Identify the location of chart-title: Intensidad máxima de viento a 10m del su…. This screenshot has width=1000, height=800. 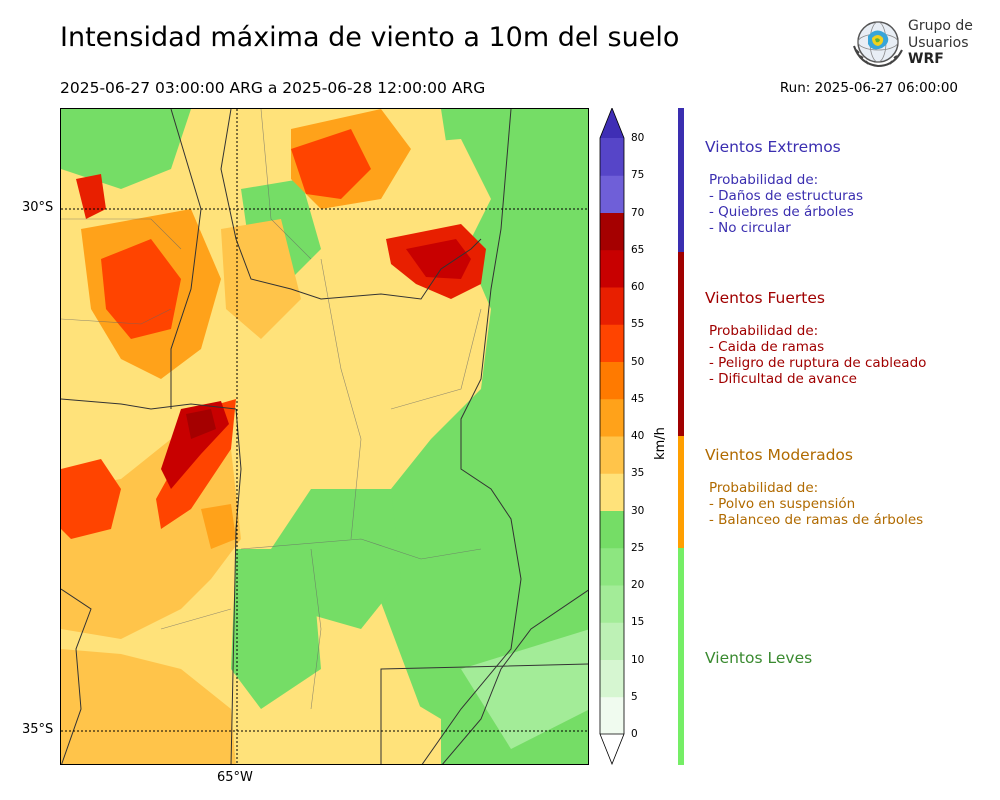
(370, 37).